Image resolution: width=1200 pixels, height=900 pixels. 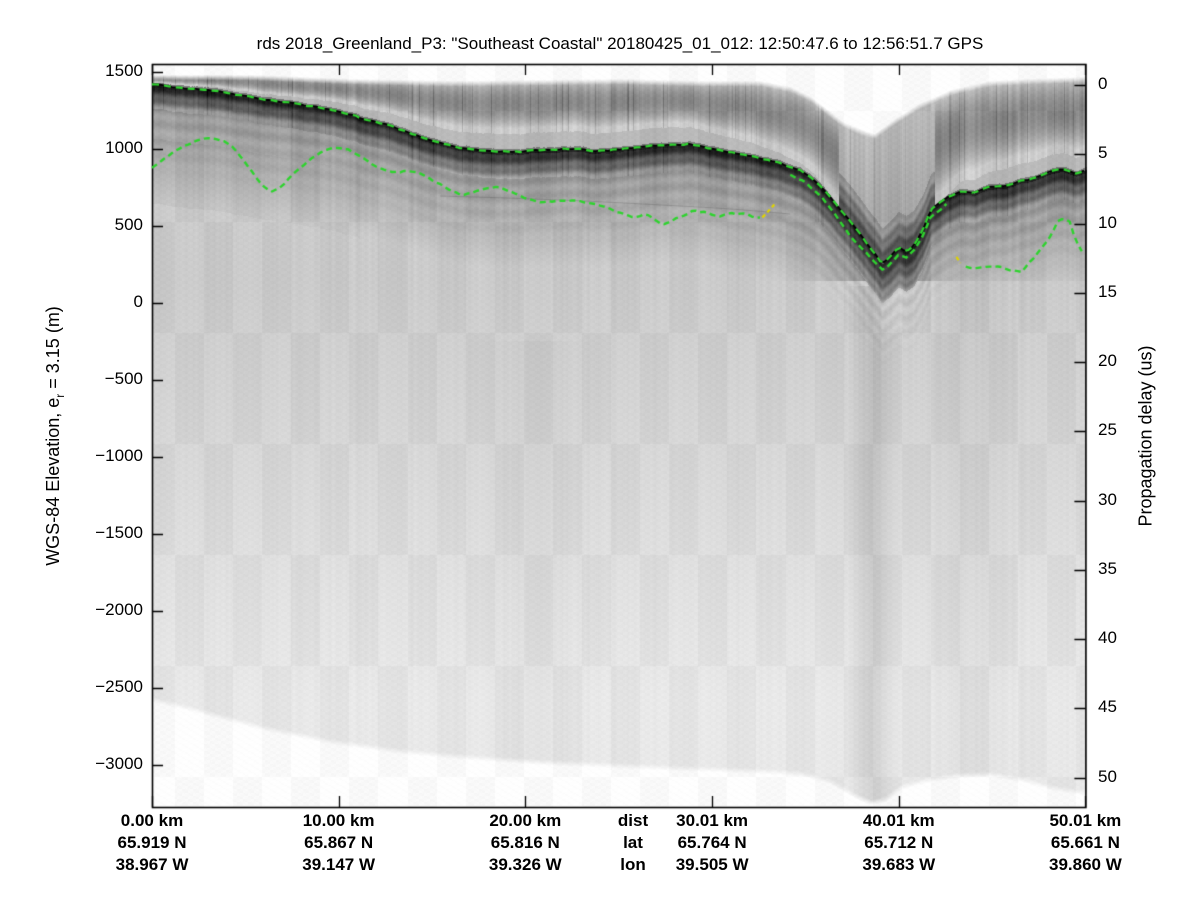 I want to click on bottom-dist-label: 10.00 km, so click(x=338, y=820).